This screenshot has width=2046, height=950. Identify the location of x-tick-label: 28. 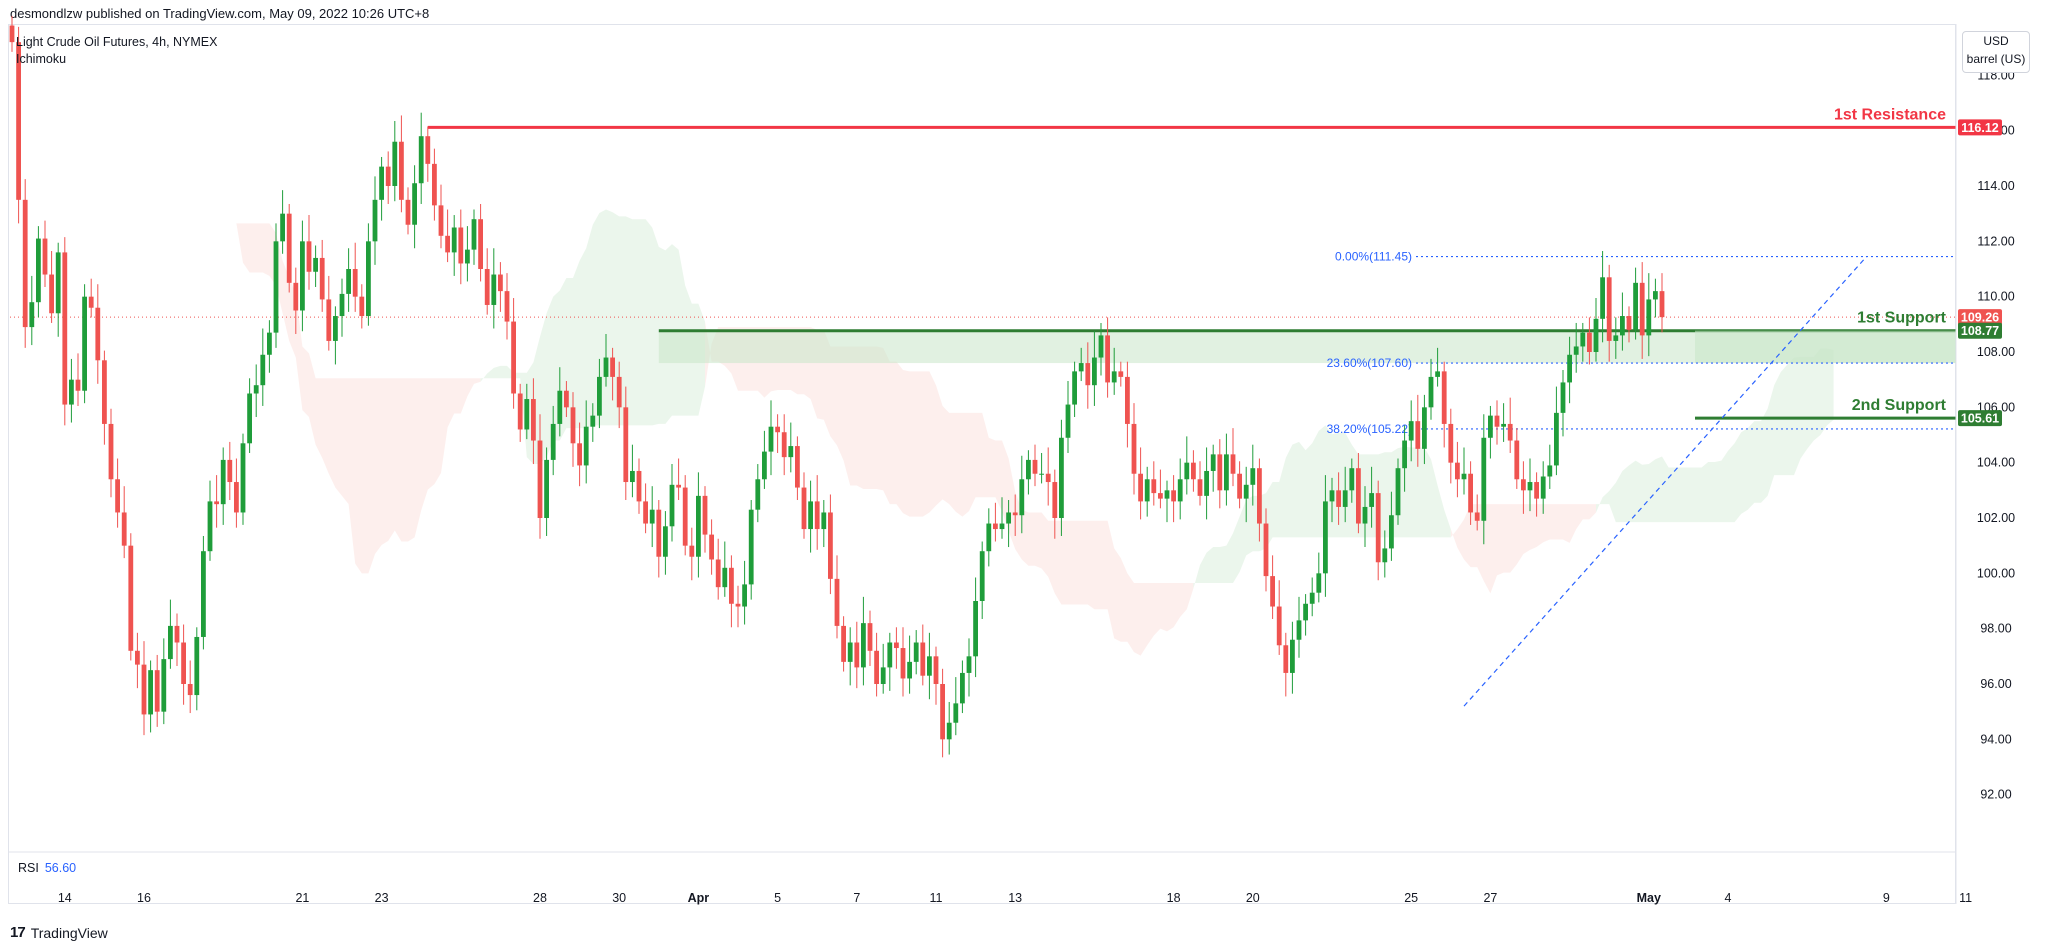
(540, 898).